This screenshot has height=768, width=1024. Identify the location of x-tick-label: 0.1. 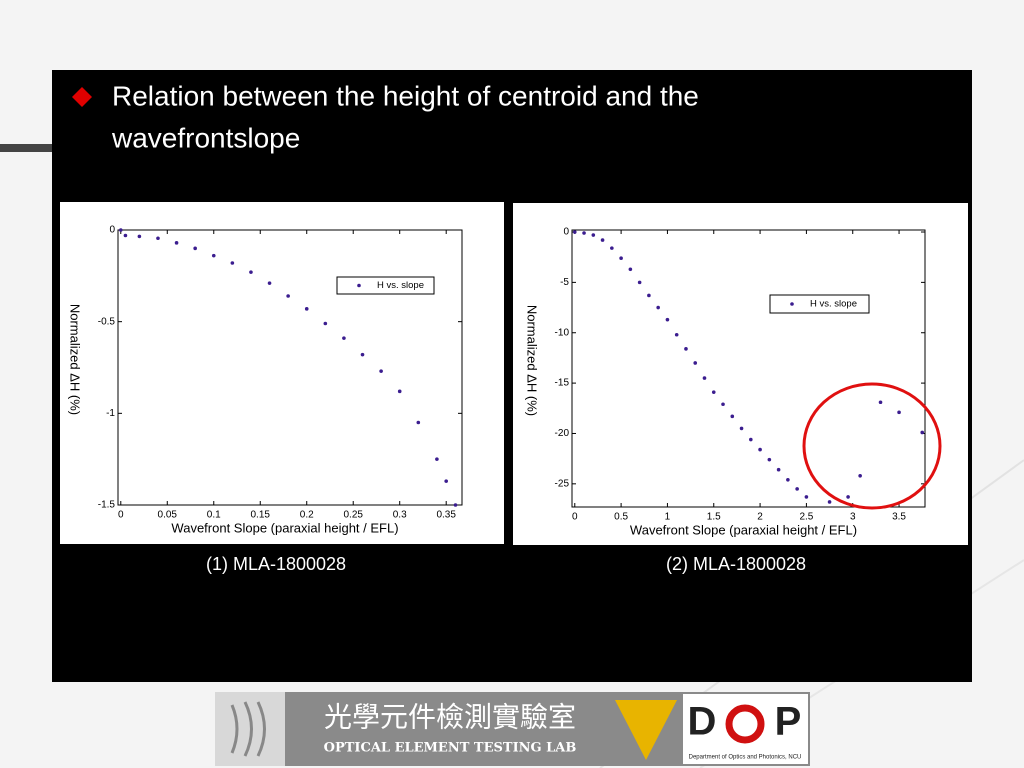
(214, 515).